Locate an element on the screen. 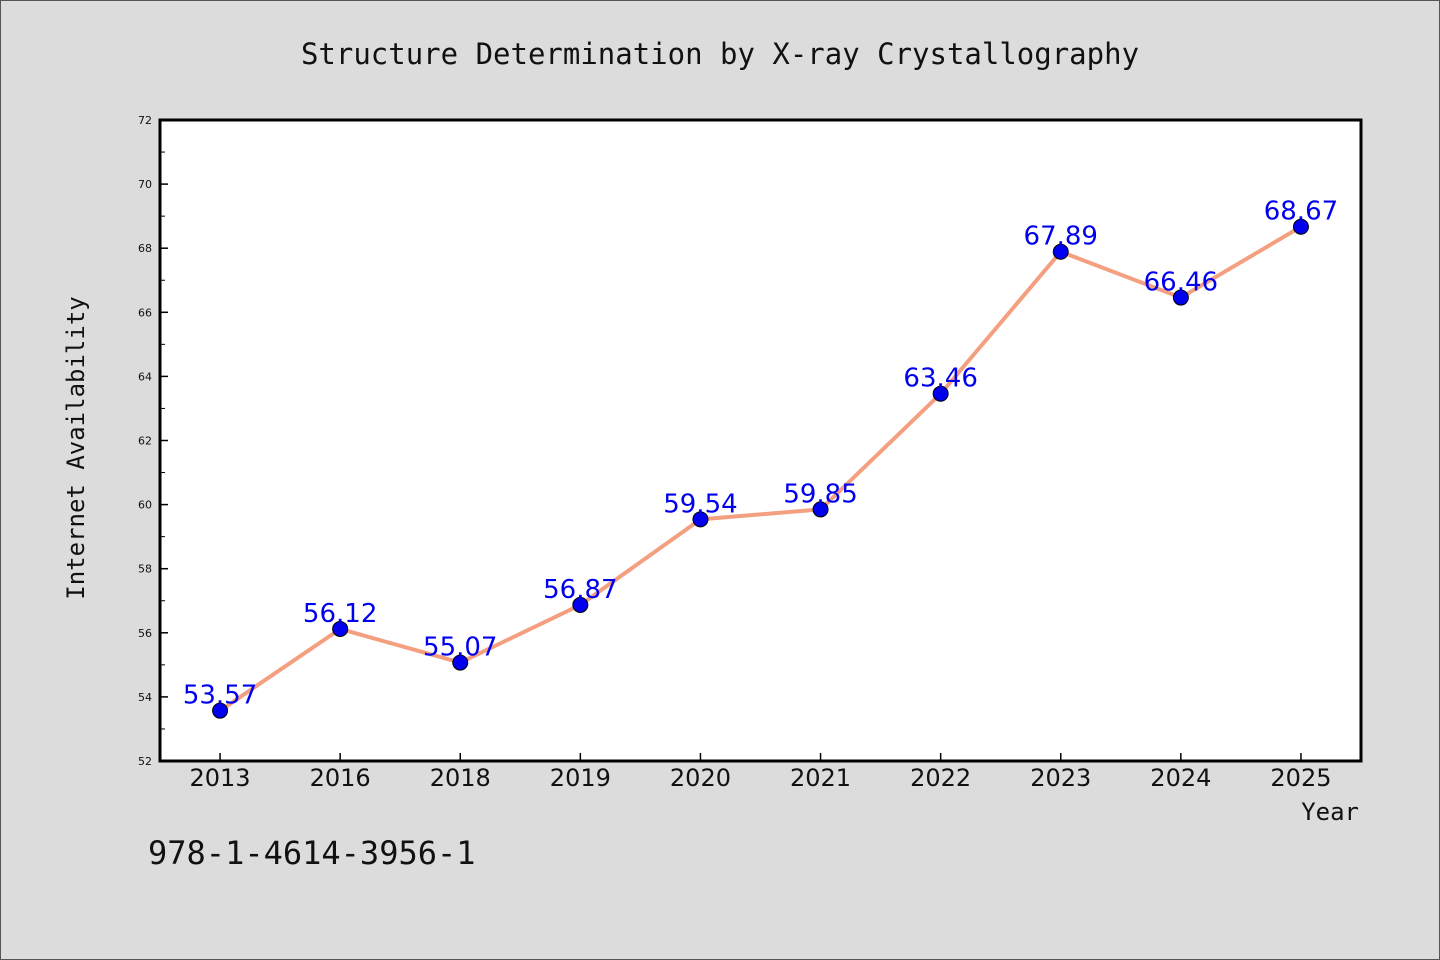 This screenshot has height=960, width=1440. data-label: 67.89 is located at coordinates (1061, 237).